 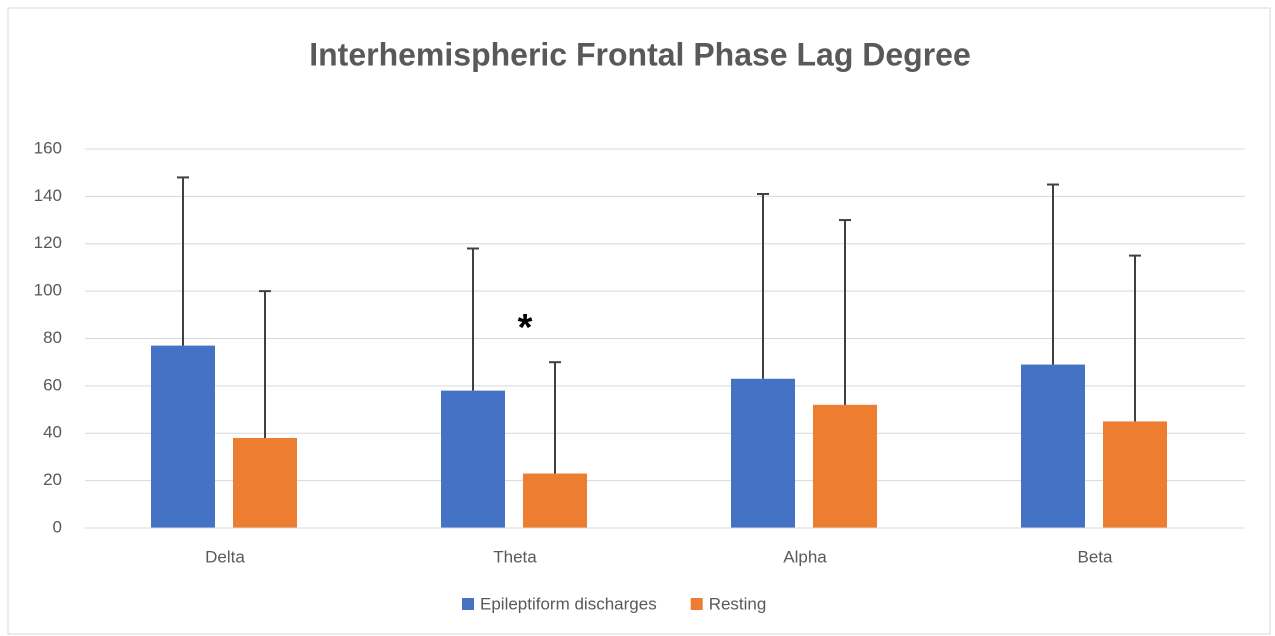 I want to click on y-tick-label: 0, so click(x=57, y=526).